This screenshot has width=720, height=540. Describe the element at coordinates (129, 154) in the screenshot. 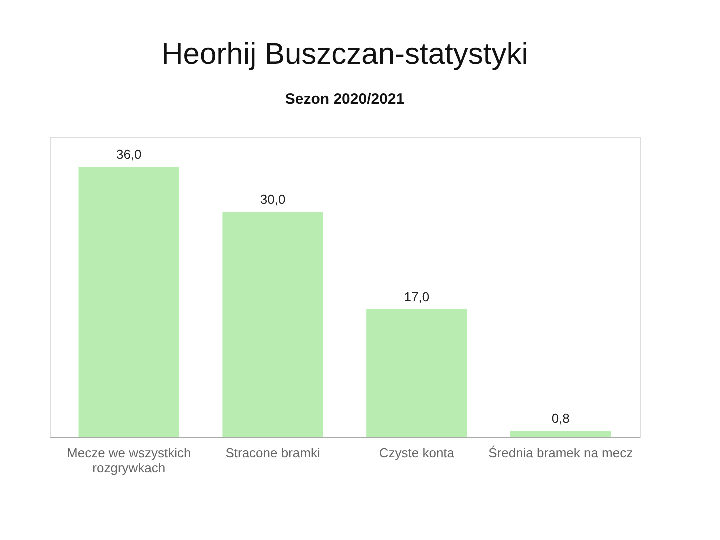

I see `data-label: 36,0` at that location.